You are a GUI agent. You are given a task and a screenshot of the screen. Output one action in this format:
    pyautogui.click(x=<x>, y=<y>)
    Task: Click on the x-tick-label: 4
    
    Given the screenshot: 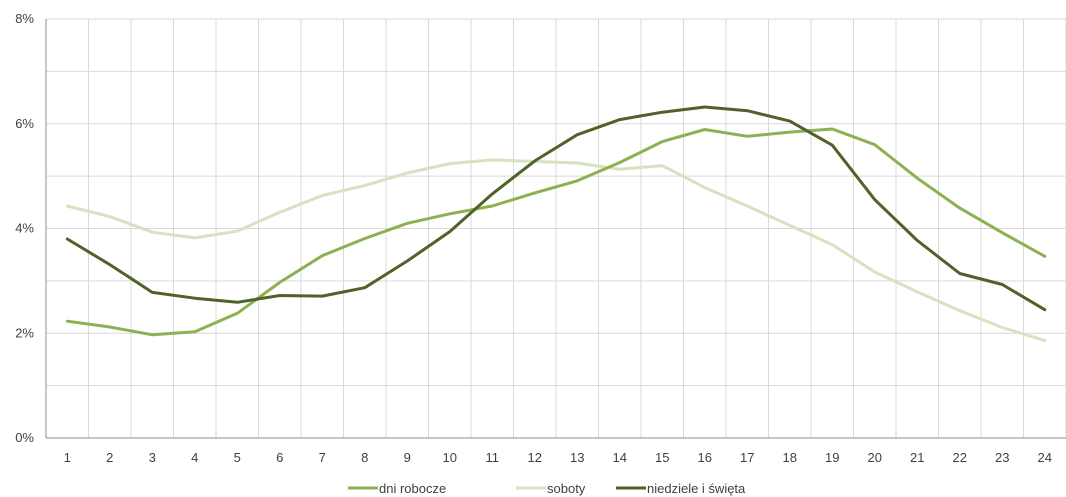 What is the action you would take?
    pyautogui.click(x=194, y=457)
    